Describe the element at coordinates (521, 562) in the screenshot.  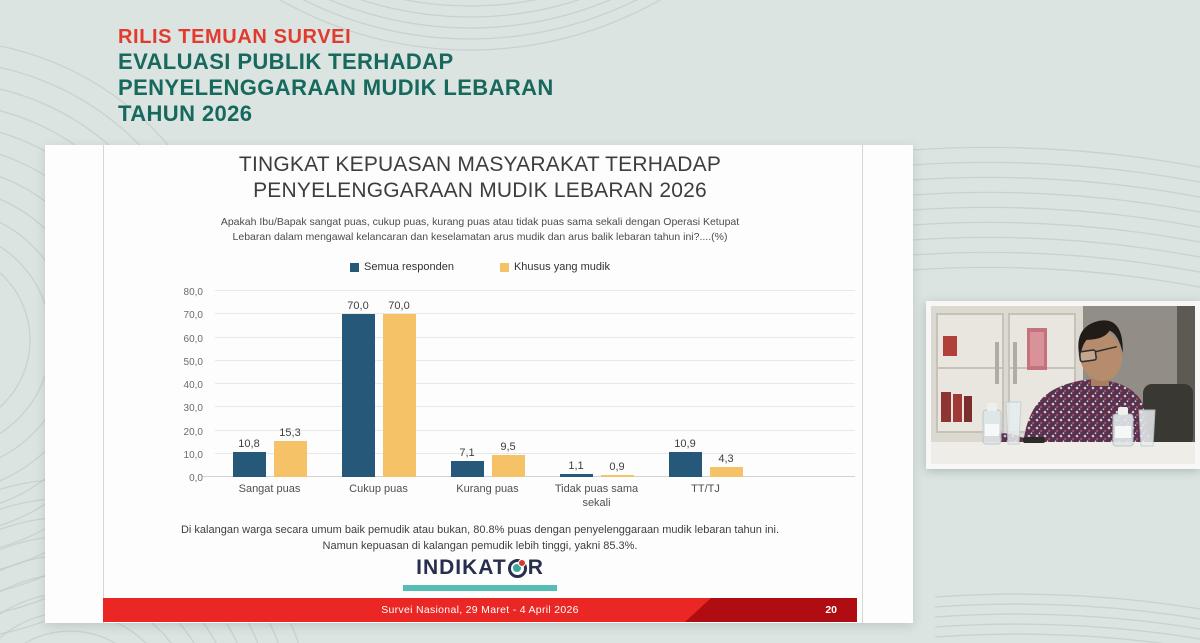
I see `logo-globe-dot` at that location.